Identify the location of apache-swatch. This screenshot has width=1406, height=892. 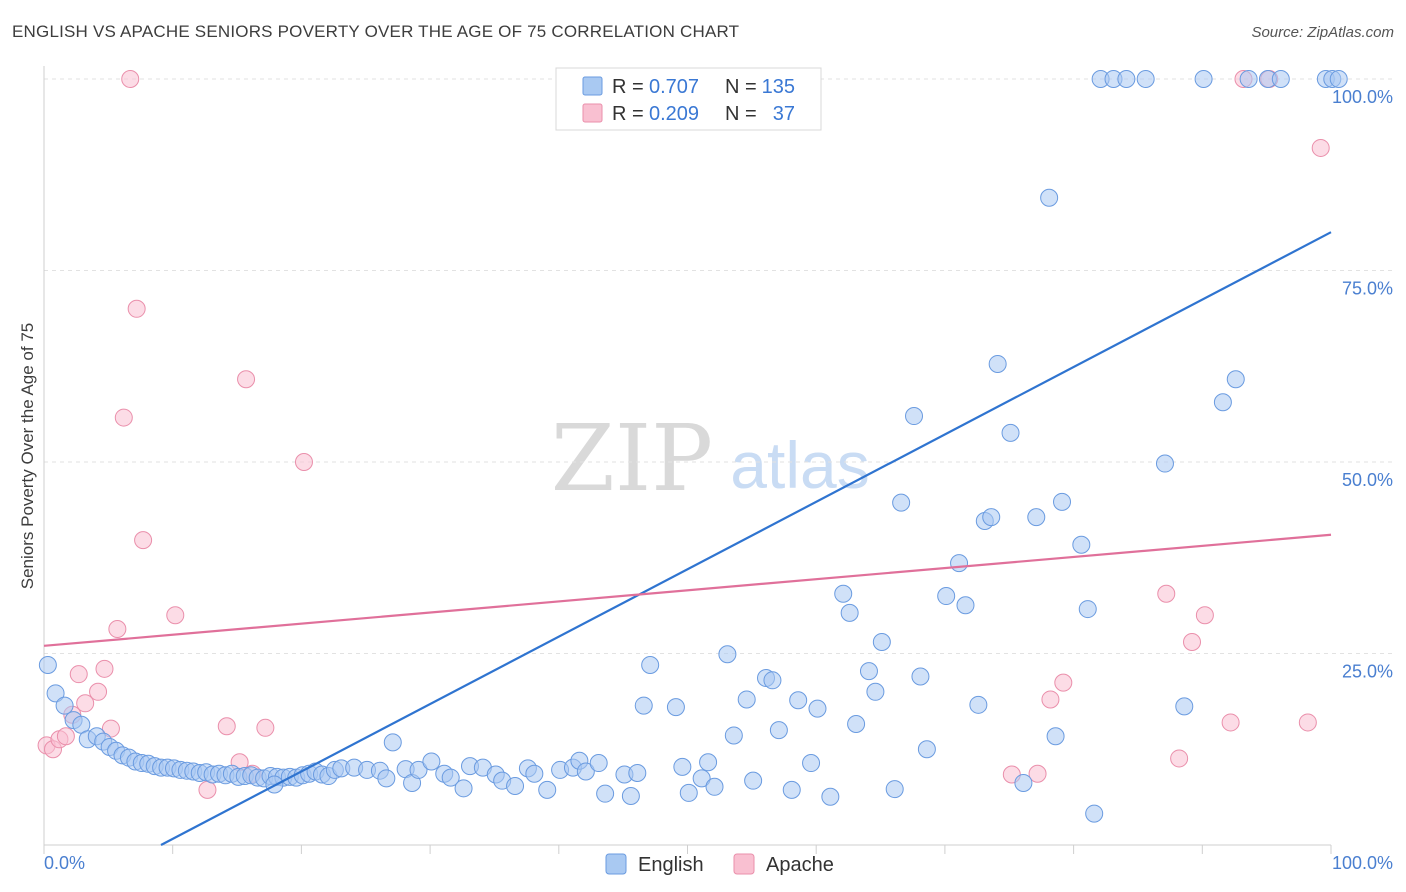
(592, 113).